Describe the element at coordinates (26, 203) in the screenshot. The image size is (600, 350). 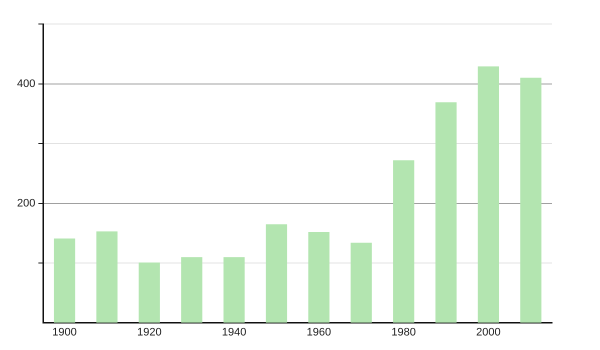
I see `y-tick-label: 200` at that location.